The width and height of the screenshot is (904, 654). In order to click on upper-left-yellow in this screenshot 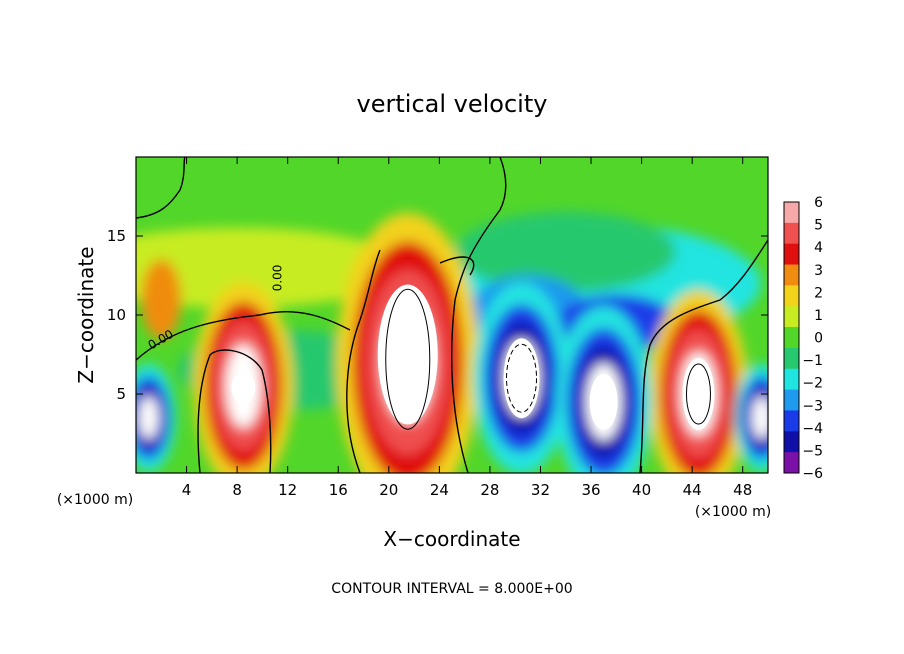, I will do `click(272, 267)`.